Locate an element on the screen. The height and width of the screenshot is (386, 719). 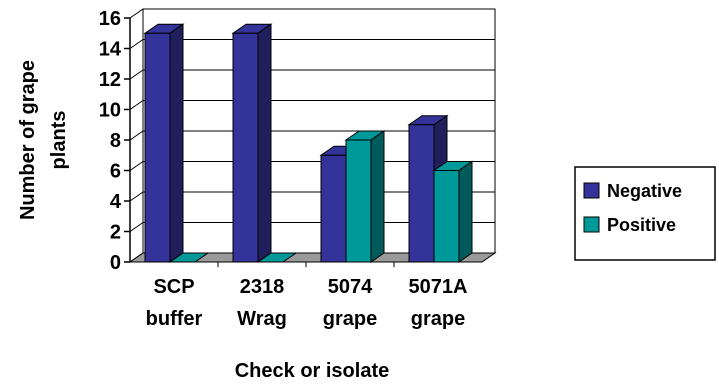
y-tick-label: 2 is located at coordinates (115, 233).